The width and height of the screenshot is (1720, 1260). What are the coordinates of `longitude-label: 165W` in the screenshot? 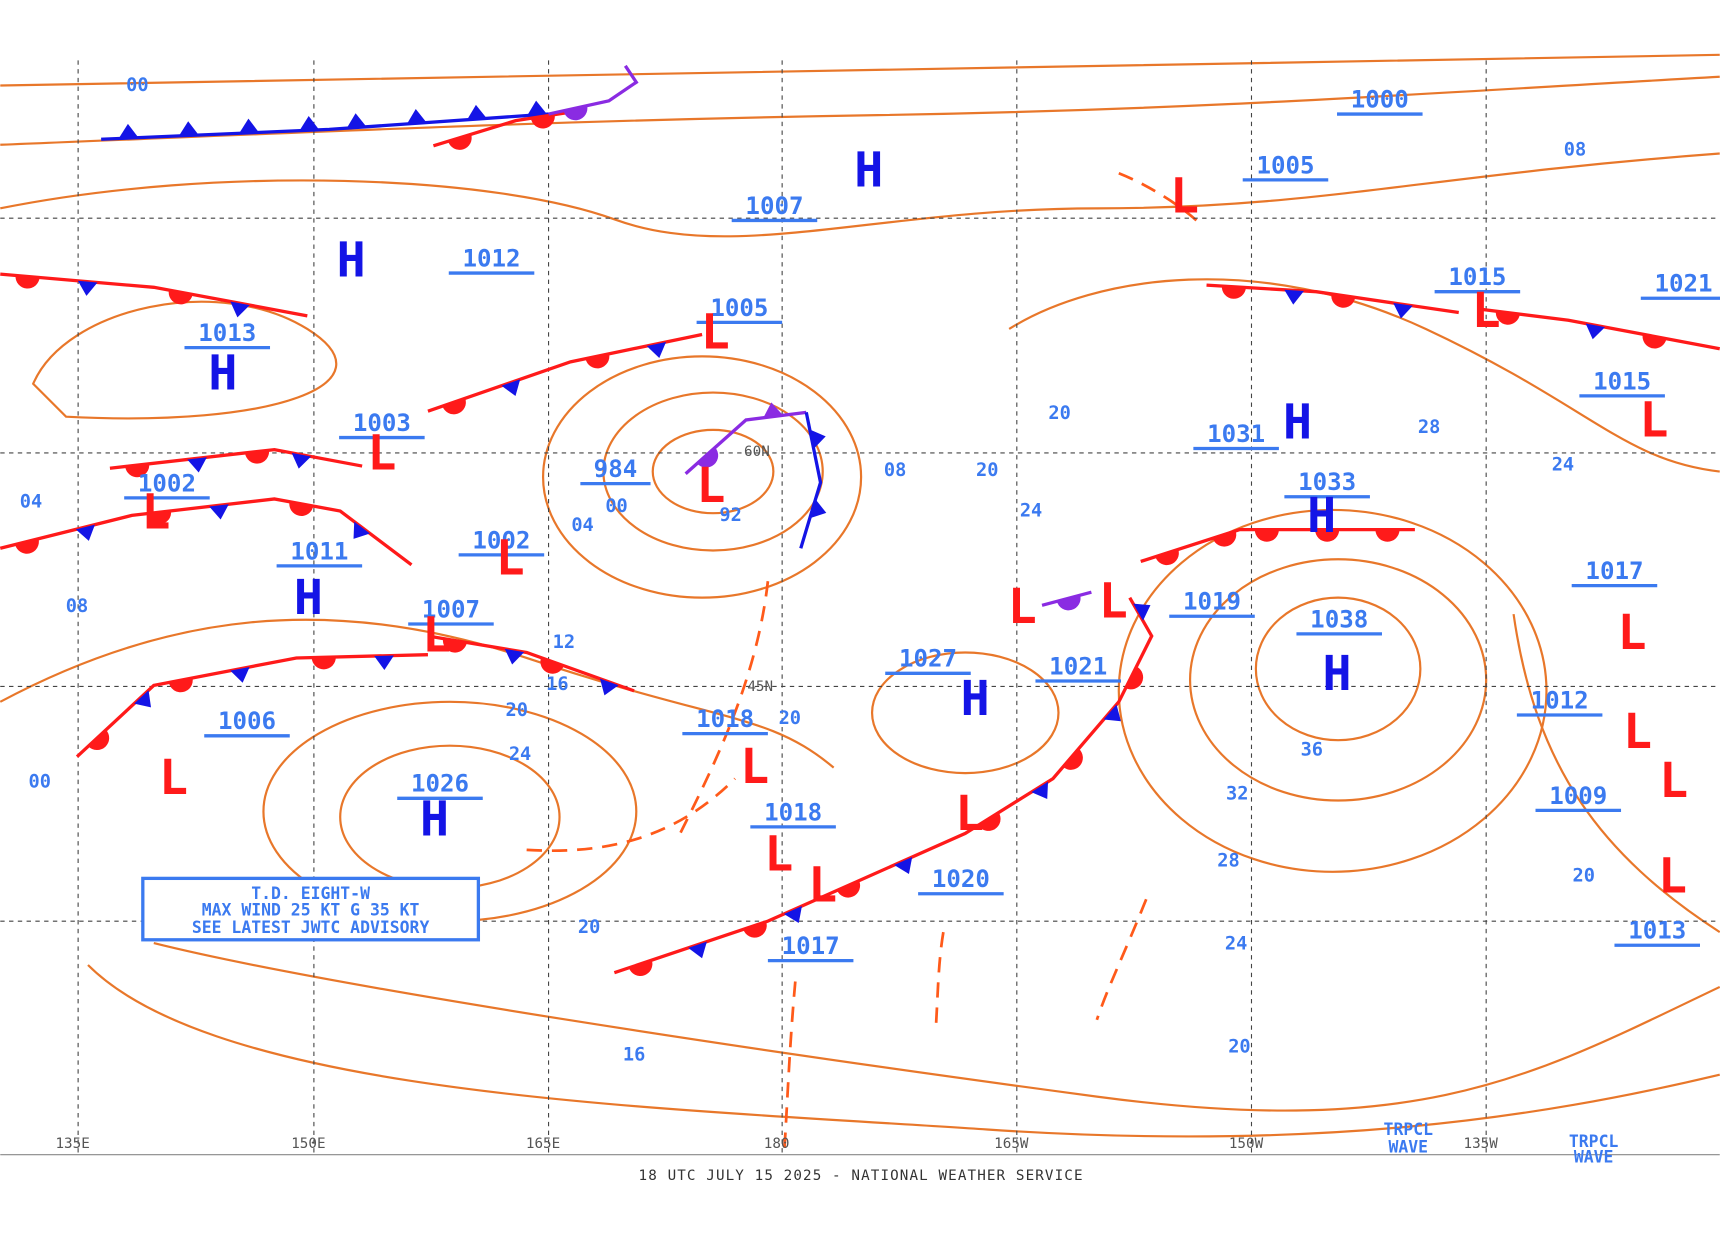 It's located at (1011, 1144).